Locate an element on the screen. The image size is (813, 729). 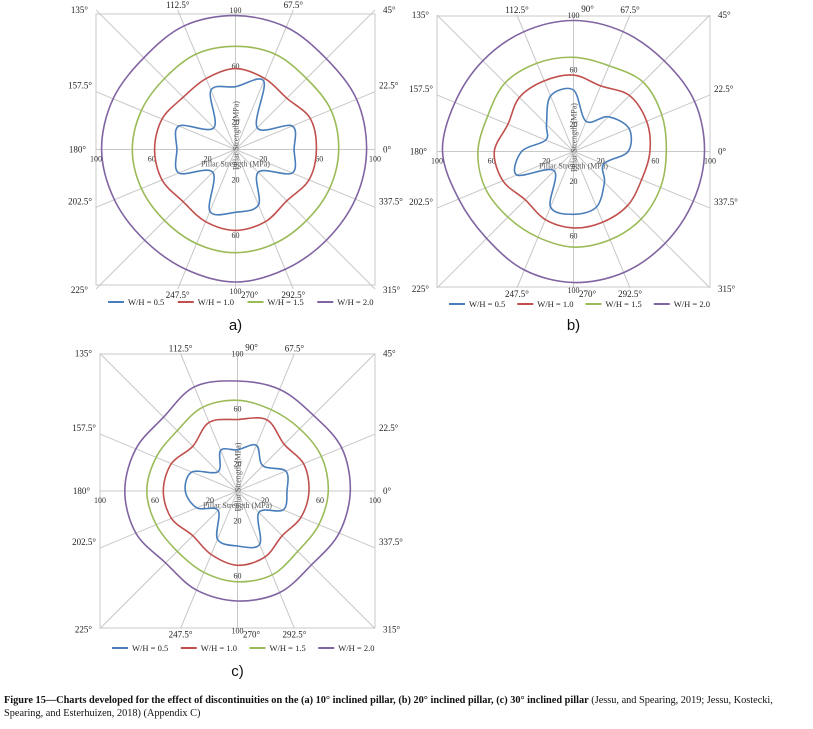
angle-label: 270° is located at coordinates (588, 294).